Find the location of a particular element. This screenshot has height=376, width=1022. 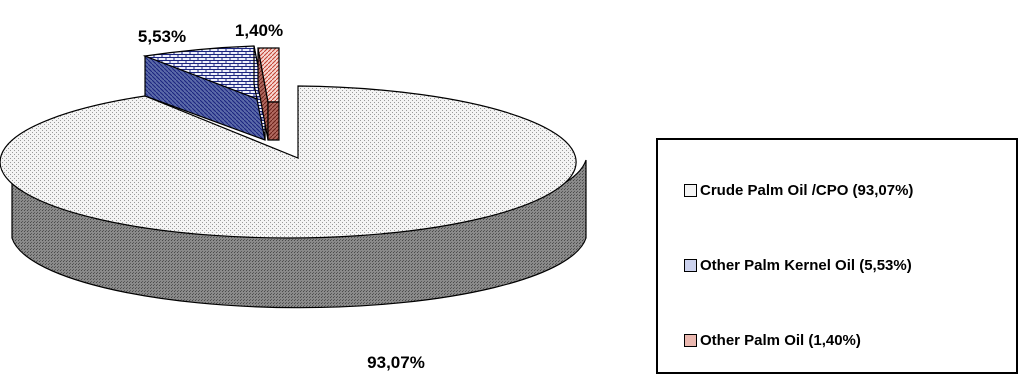

legend-label-pko: Other Palm Kernel Oil (5,53%) is located at coordinates (806, 265).